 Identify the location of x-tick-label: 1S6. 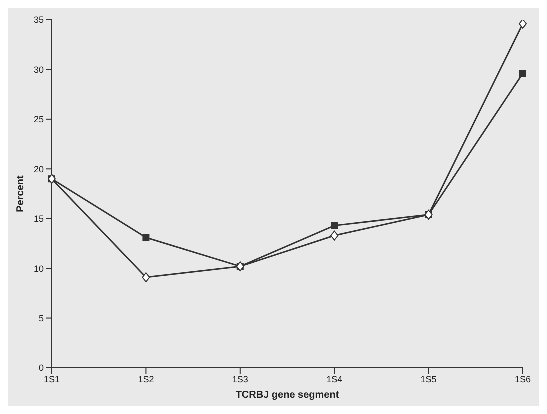
(523, 379).